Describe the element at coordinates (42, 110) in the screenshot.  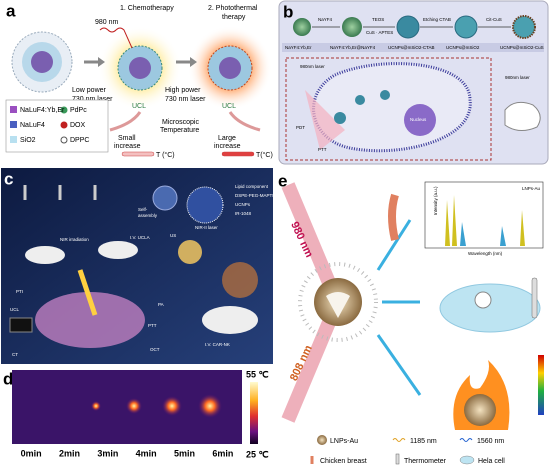
I see `legend-label: NaLuF4:Yb,Er` at that location.